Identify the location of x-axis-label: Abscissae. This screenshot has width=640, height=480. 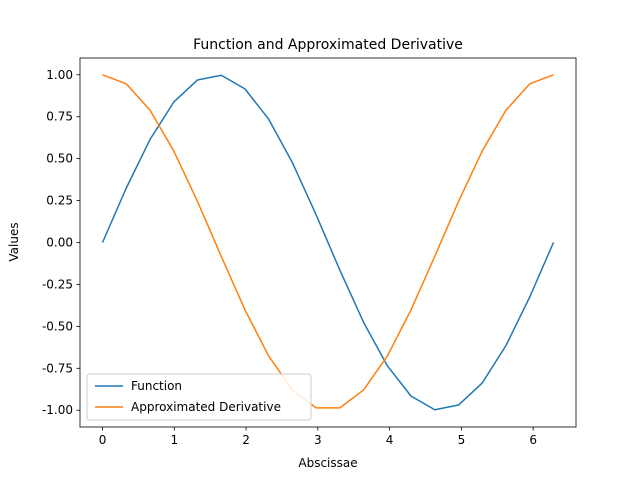
(327, 463).